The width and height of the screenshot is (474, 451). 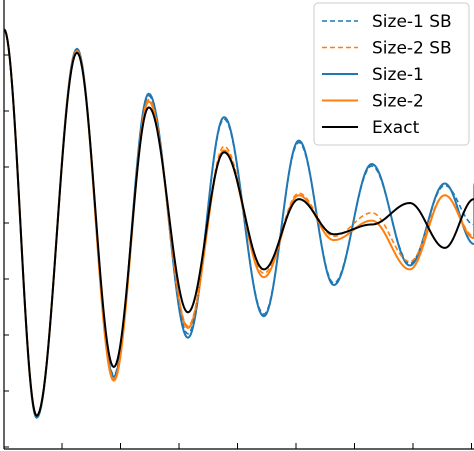 What do you see at coordinates (412, 22) in the screenshot?
I see `legend-label: Size-1 SB` at bounding box center [412, 22].